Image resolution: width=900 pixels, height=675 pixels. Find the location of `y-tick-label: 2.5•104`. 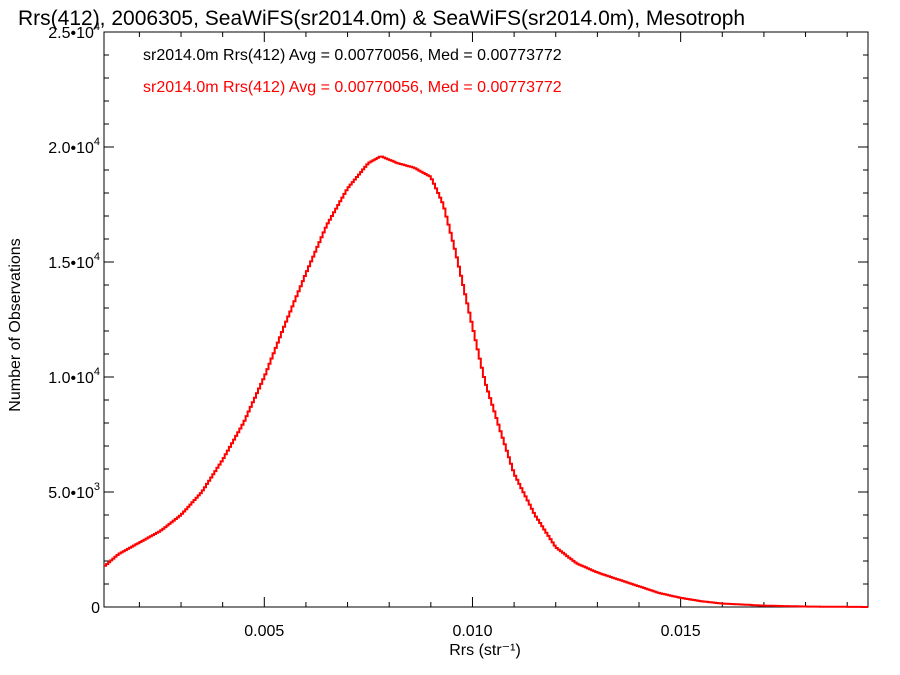

y-tick-label: 2.5•104 is located at coordinates (74, 31).